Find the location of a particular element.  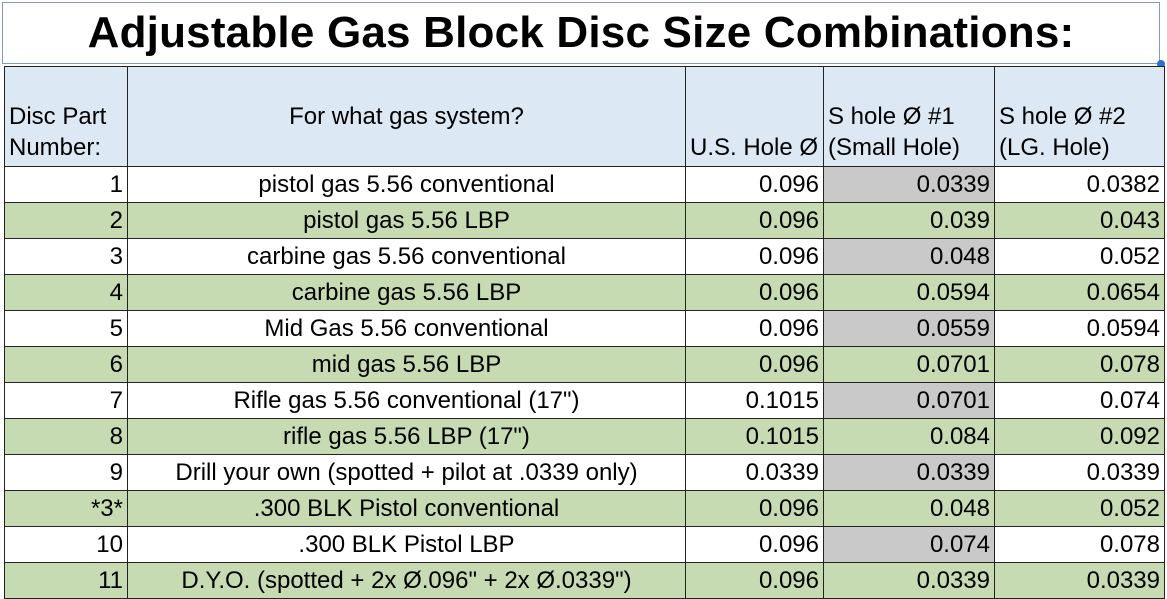

header-gas-system: For what gas system? is located at coordinates (406, 116).